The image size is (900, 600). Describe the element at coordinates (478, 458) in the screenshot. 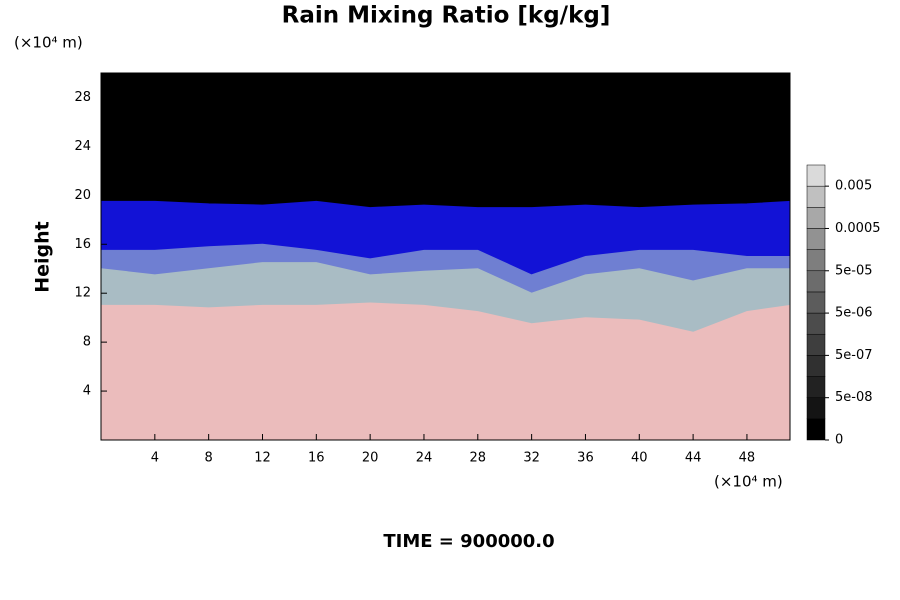

I see `x-tick-label: 28` at that location.